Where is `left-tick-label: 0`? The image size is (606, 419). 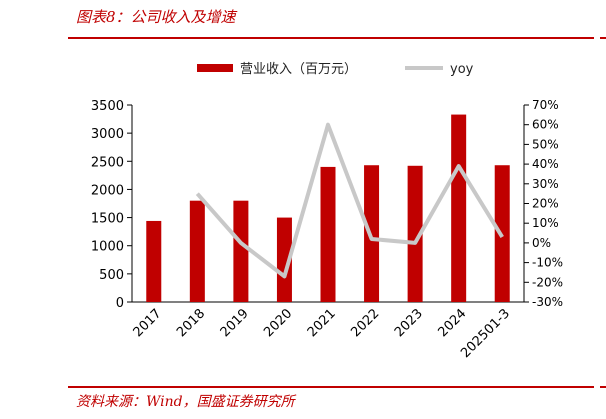
left-tick-label: 0 is located at coordinates (120, 303).